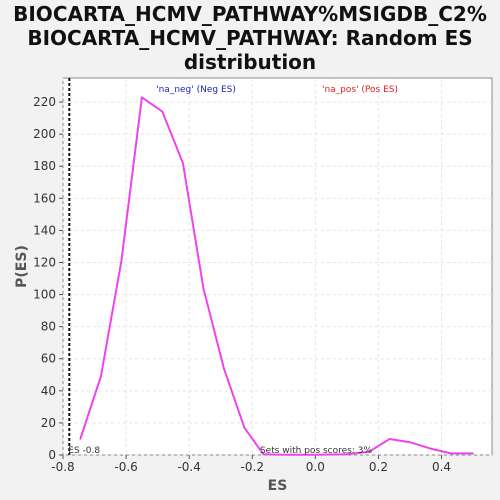 The width and height of the screenshot is (500, 500). Describe the element at coordinates (316, 451) in the screenshot. I see `pos-scores-note: Sets with pos scores: 3%` at that location.